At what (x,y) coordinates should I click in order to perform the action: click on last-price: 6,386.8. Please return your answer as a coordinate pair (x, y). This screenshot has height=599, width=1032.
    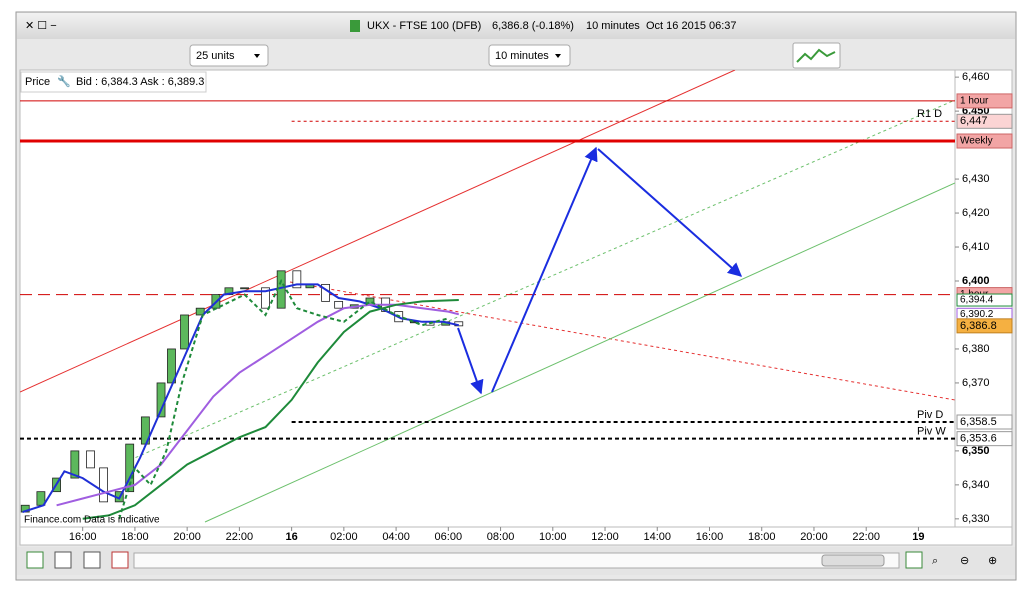
    Looking at the image, I should click on (978, 326).